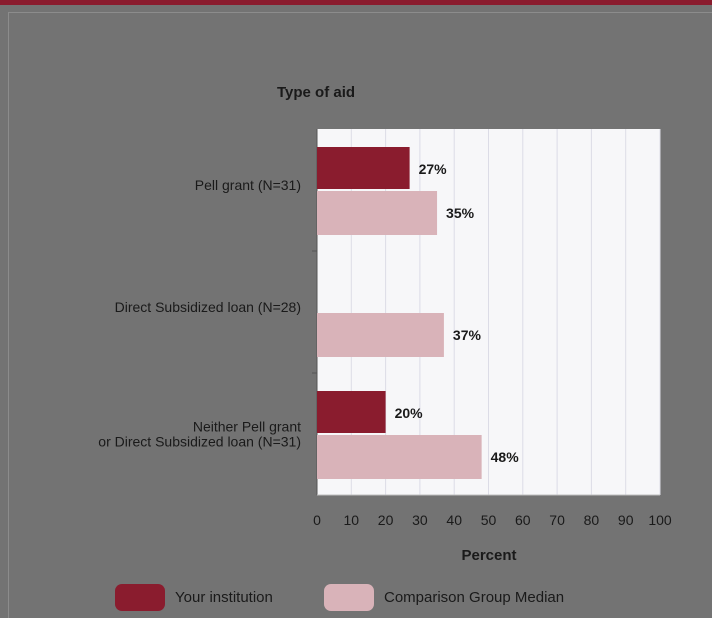 This screenshot has height=618, width=712. What do you see at coordinates (356, 2) in the screenshot?
I see `header-accent-bar` at bounding box center [356, 2].